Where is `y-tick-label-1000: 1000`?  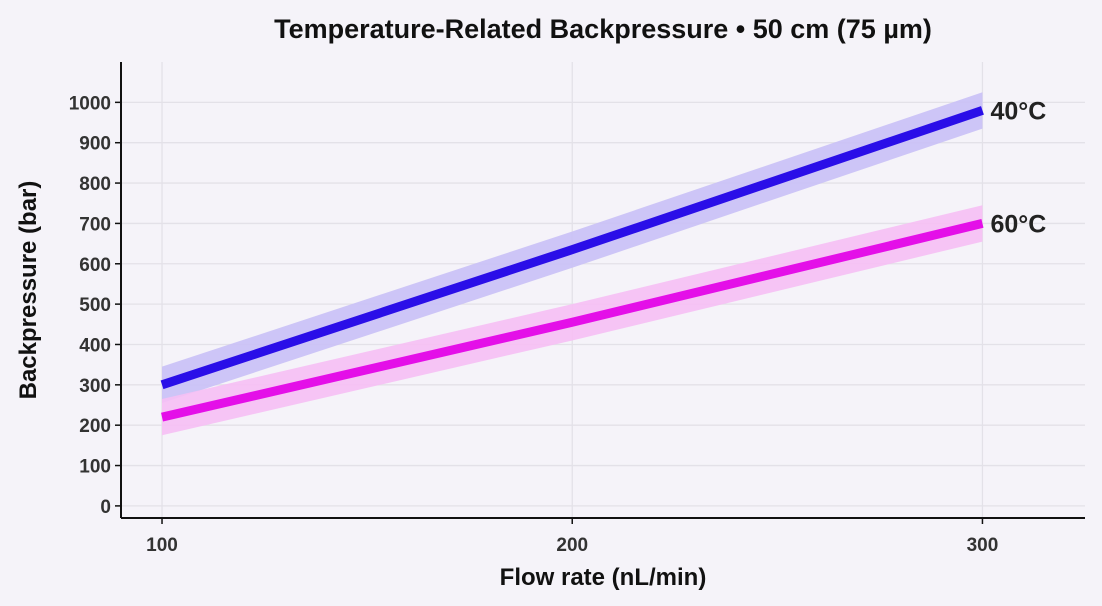
y-tick-label-1000: 1000 is located at coordinates (90, 103).